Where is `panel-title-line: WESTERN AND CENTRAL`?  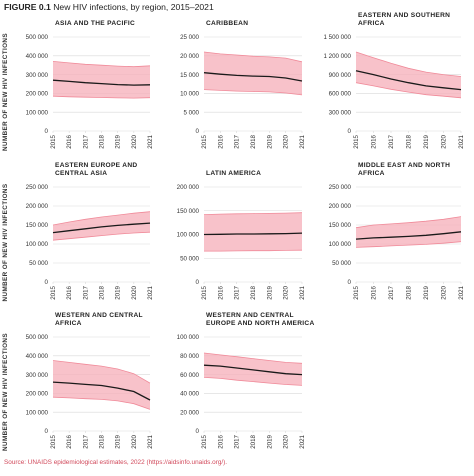
panel-title-line: WESTERN AND CENTRAL is located at coordinates (99, 315).